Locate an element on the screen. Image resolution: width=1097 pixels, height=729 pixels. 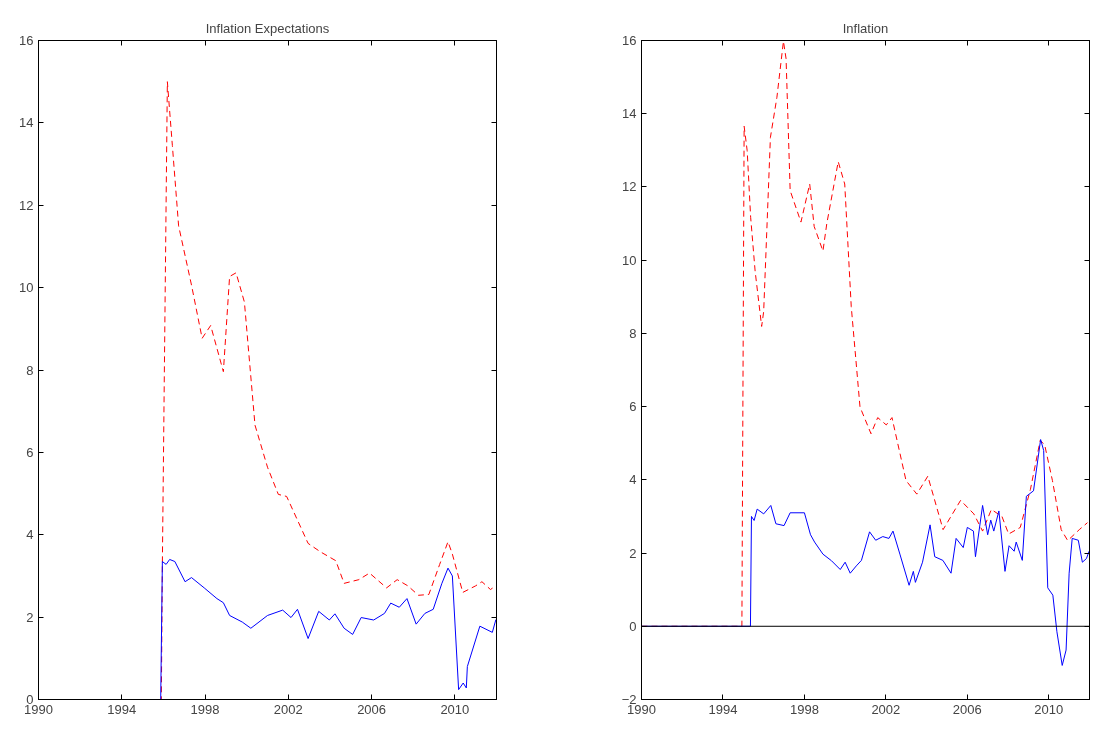
chart-title: Inflation is located at coordinates (865, 28).